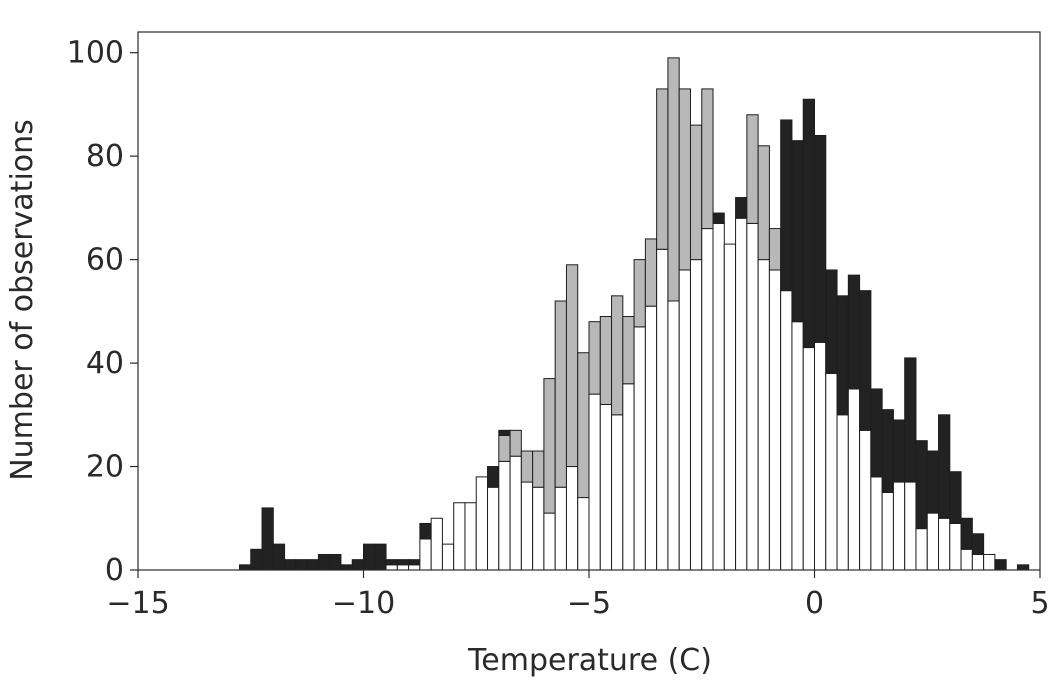 This screenshot has width=1050, height=680. I want to click on x-tick-label: −10, so click(363, 603).